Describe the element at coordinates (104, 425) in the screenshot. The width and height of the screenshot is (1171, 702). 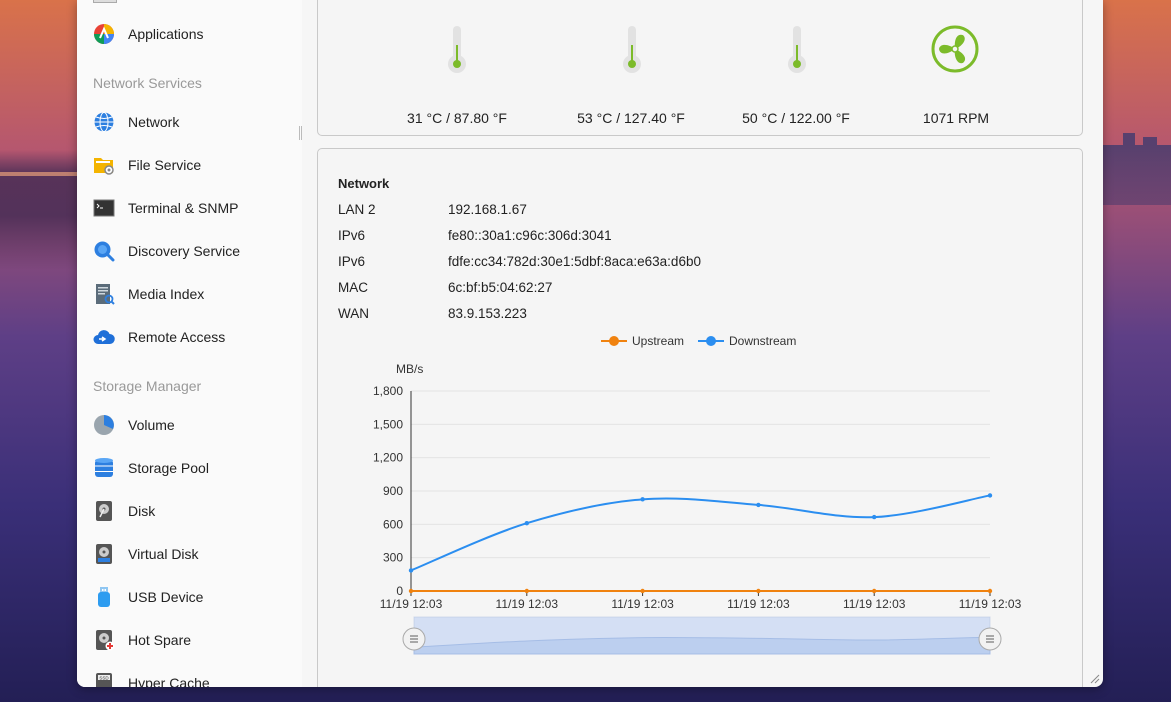
I see `pie-icon` at that location.